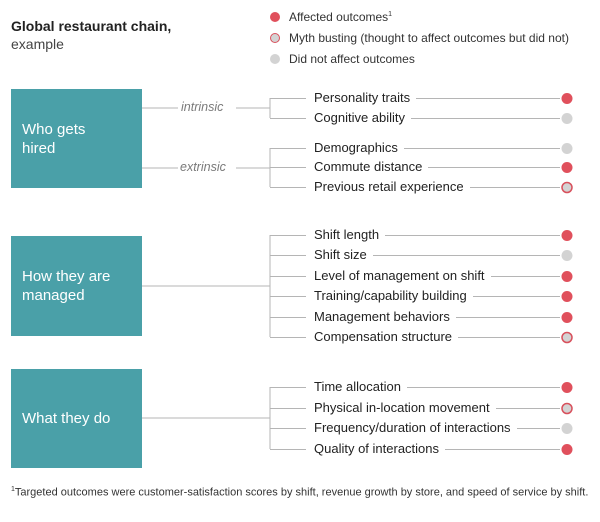 This screenshot has height=522, width=600. I want to click on item-time-allocation: Time allocation, so click(357, 386).